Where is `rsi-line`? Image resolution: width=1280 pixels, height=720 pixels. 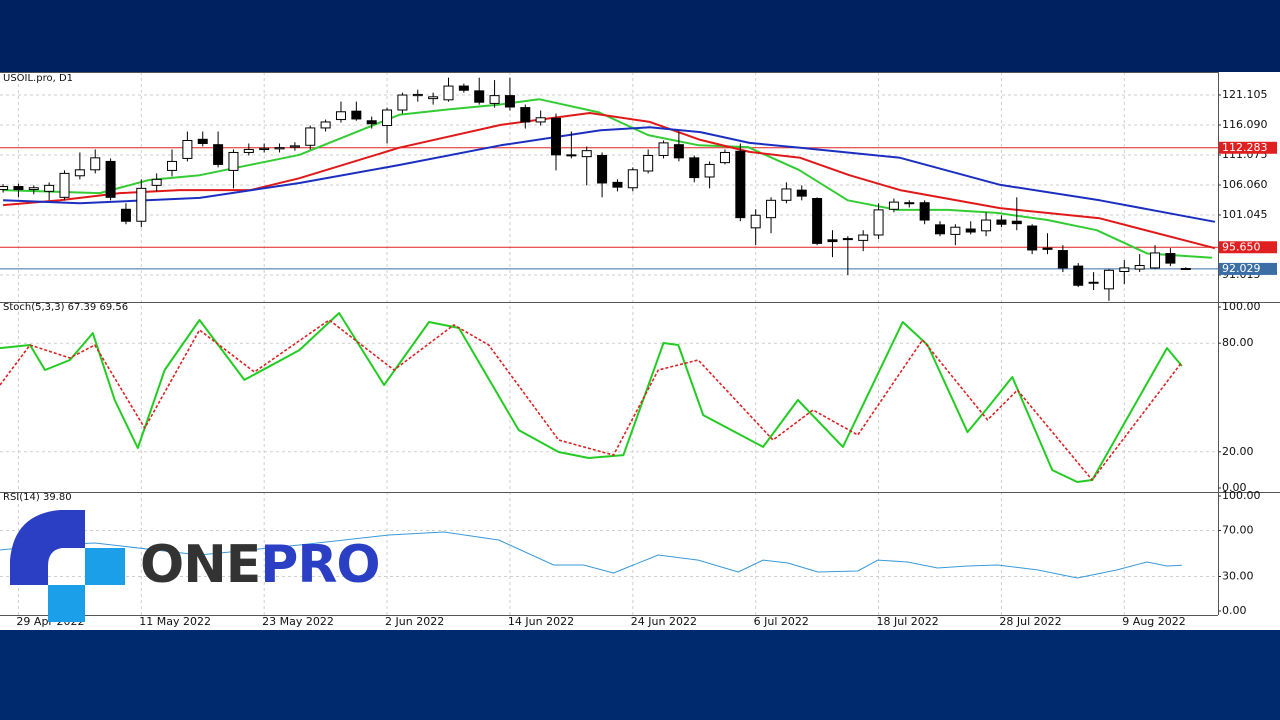 rsi-line is located at coordinates (591, 555).